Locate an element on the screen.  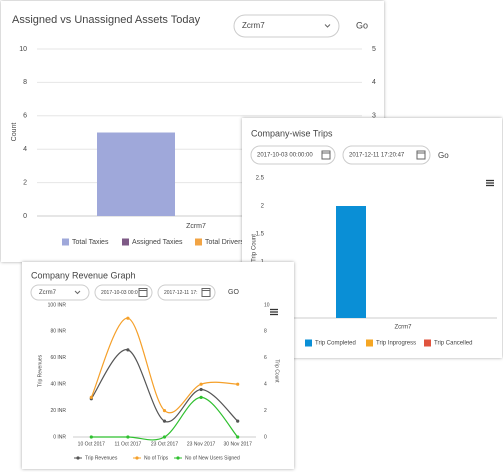
legend-label: Trip Cancelled is located at coordinates (453, 344).